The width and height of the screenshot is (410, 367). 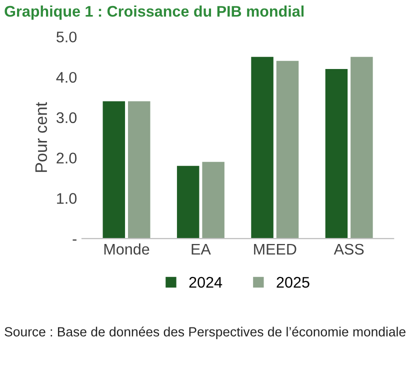 What do you see at coordinates (66, 118) in the screenshot?
I see `y-tick-label: 3.0` at bounding box center [66, 118].